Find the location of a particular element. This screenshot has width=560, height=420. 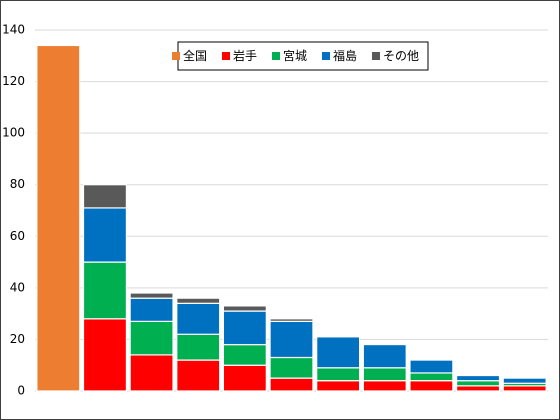

legend-label: 宮城 is located at coordinates (295, 55).